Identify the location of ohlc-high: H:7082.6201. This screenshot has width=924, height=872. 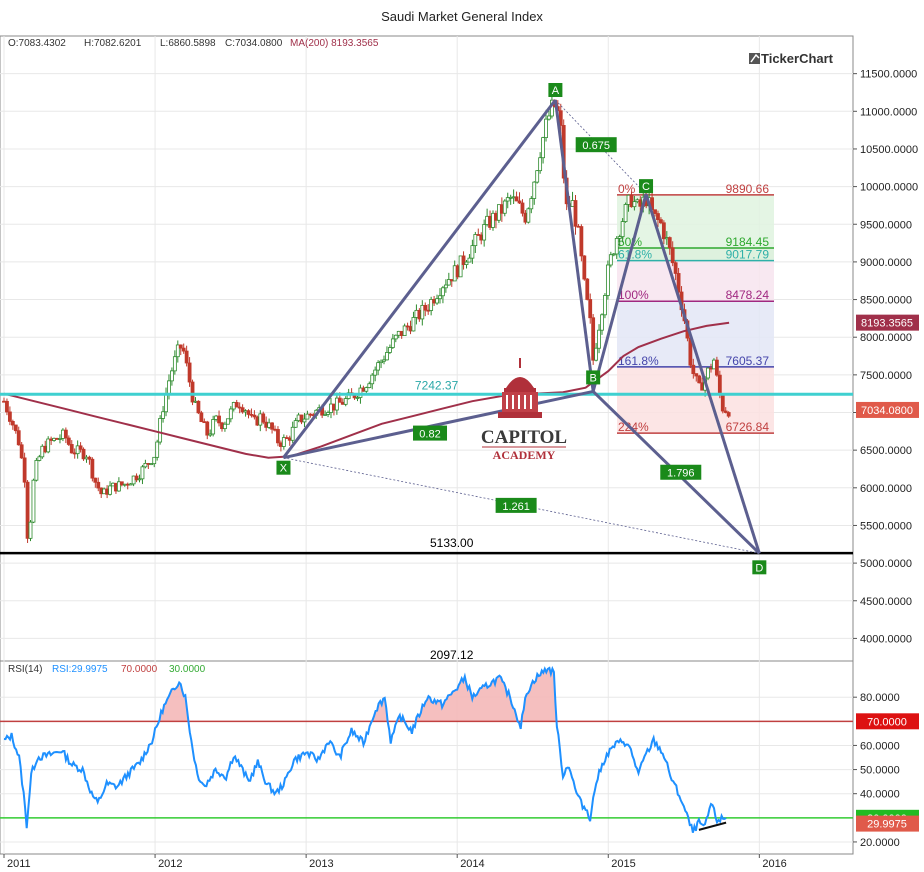
(113, 43).